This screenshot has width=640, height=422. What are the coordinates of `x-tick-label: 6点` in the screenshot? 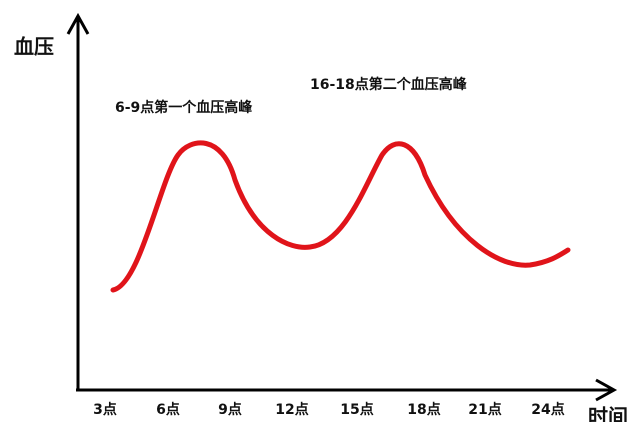 It's located at (168, 409).